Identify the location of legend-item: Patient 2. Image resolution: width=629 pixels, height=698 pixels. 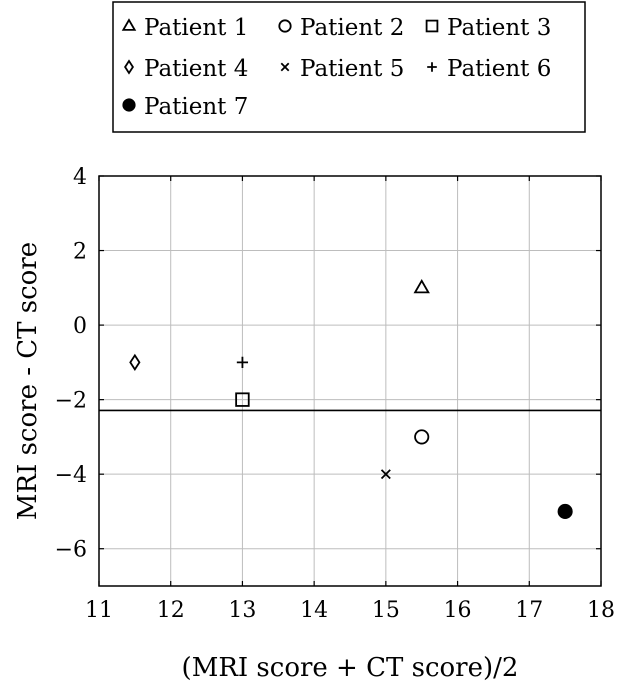
(341, 28).